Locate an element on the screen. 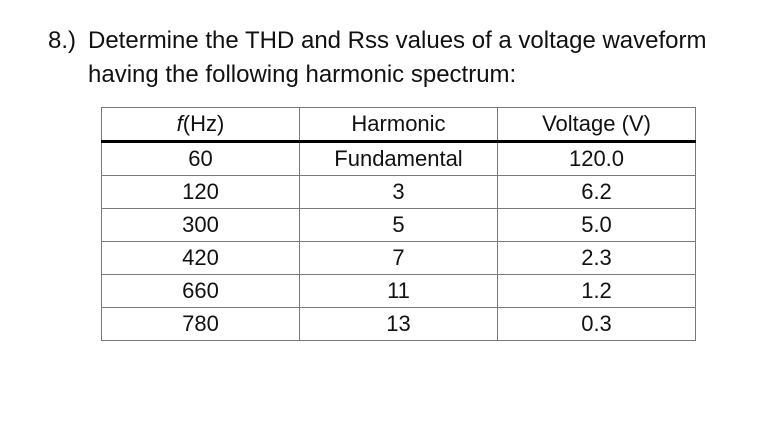 This screenshot has width=772, height=423. header-voltage: Voltage (V) is located at coordinates (596, 125).